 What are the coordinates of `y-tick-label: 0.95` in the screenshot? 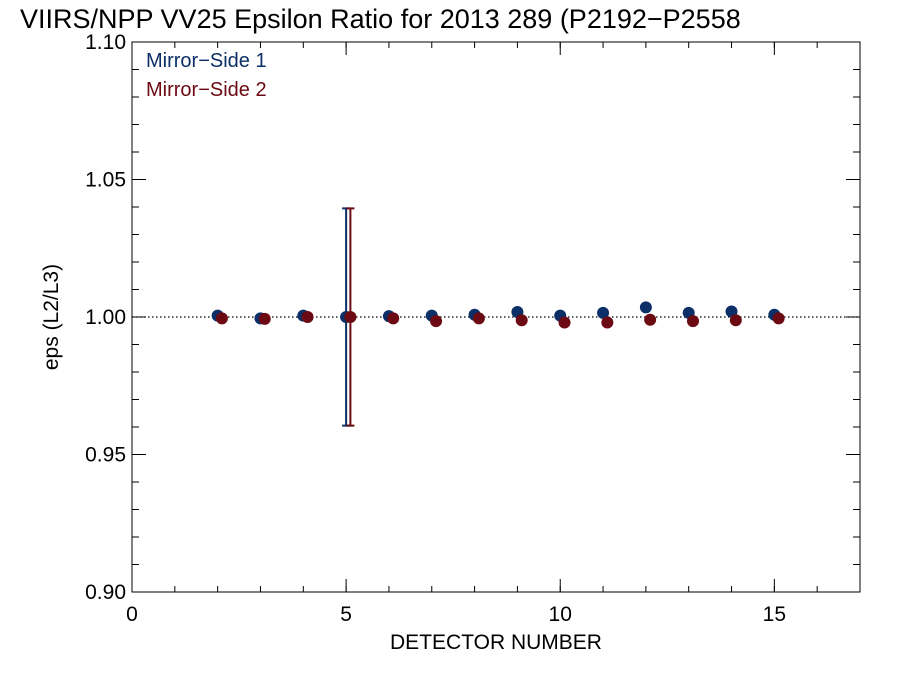 It's located at (105, 455).